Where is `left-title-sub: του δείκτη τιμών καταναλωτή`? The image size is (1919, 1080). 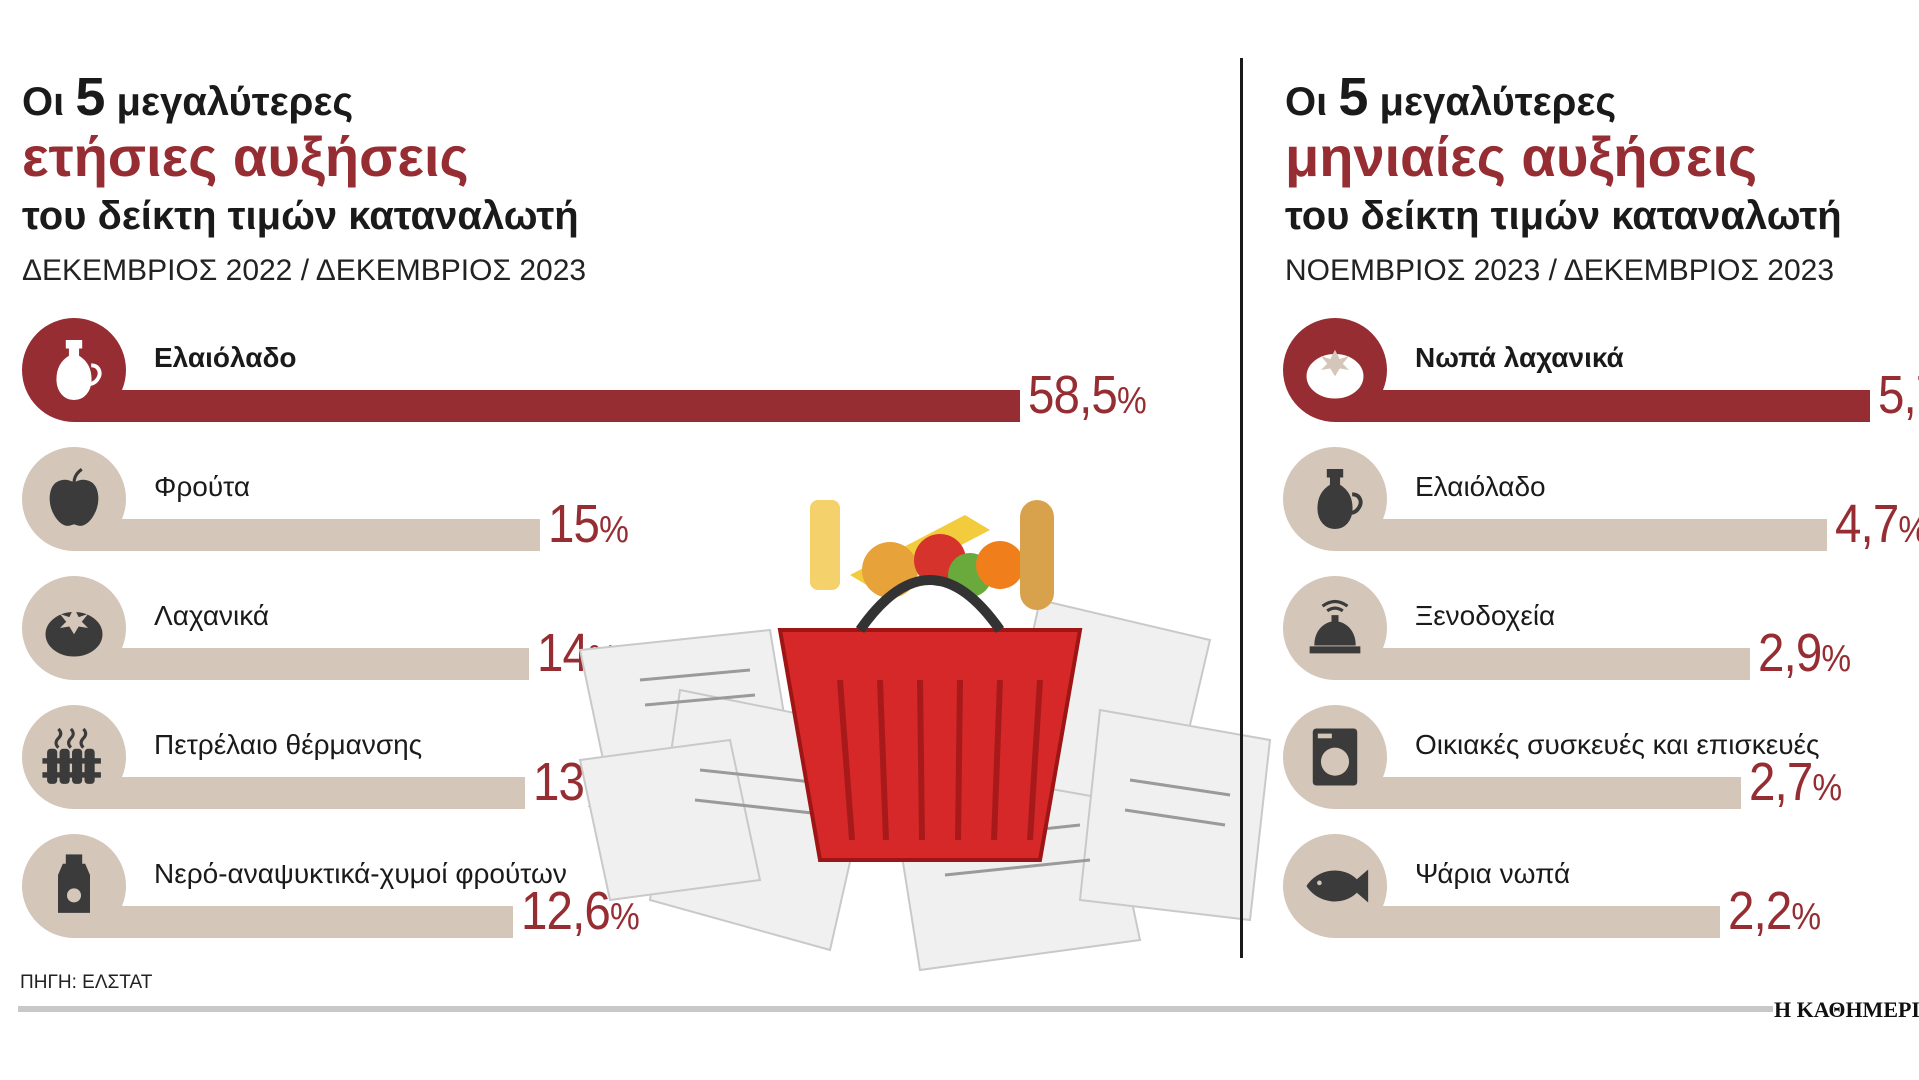
left-title-sub: του δείκτη τιμών καταναλωτή is located at coordinates (300, 216).